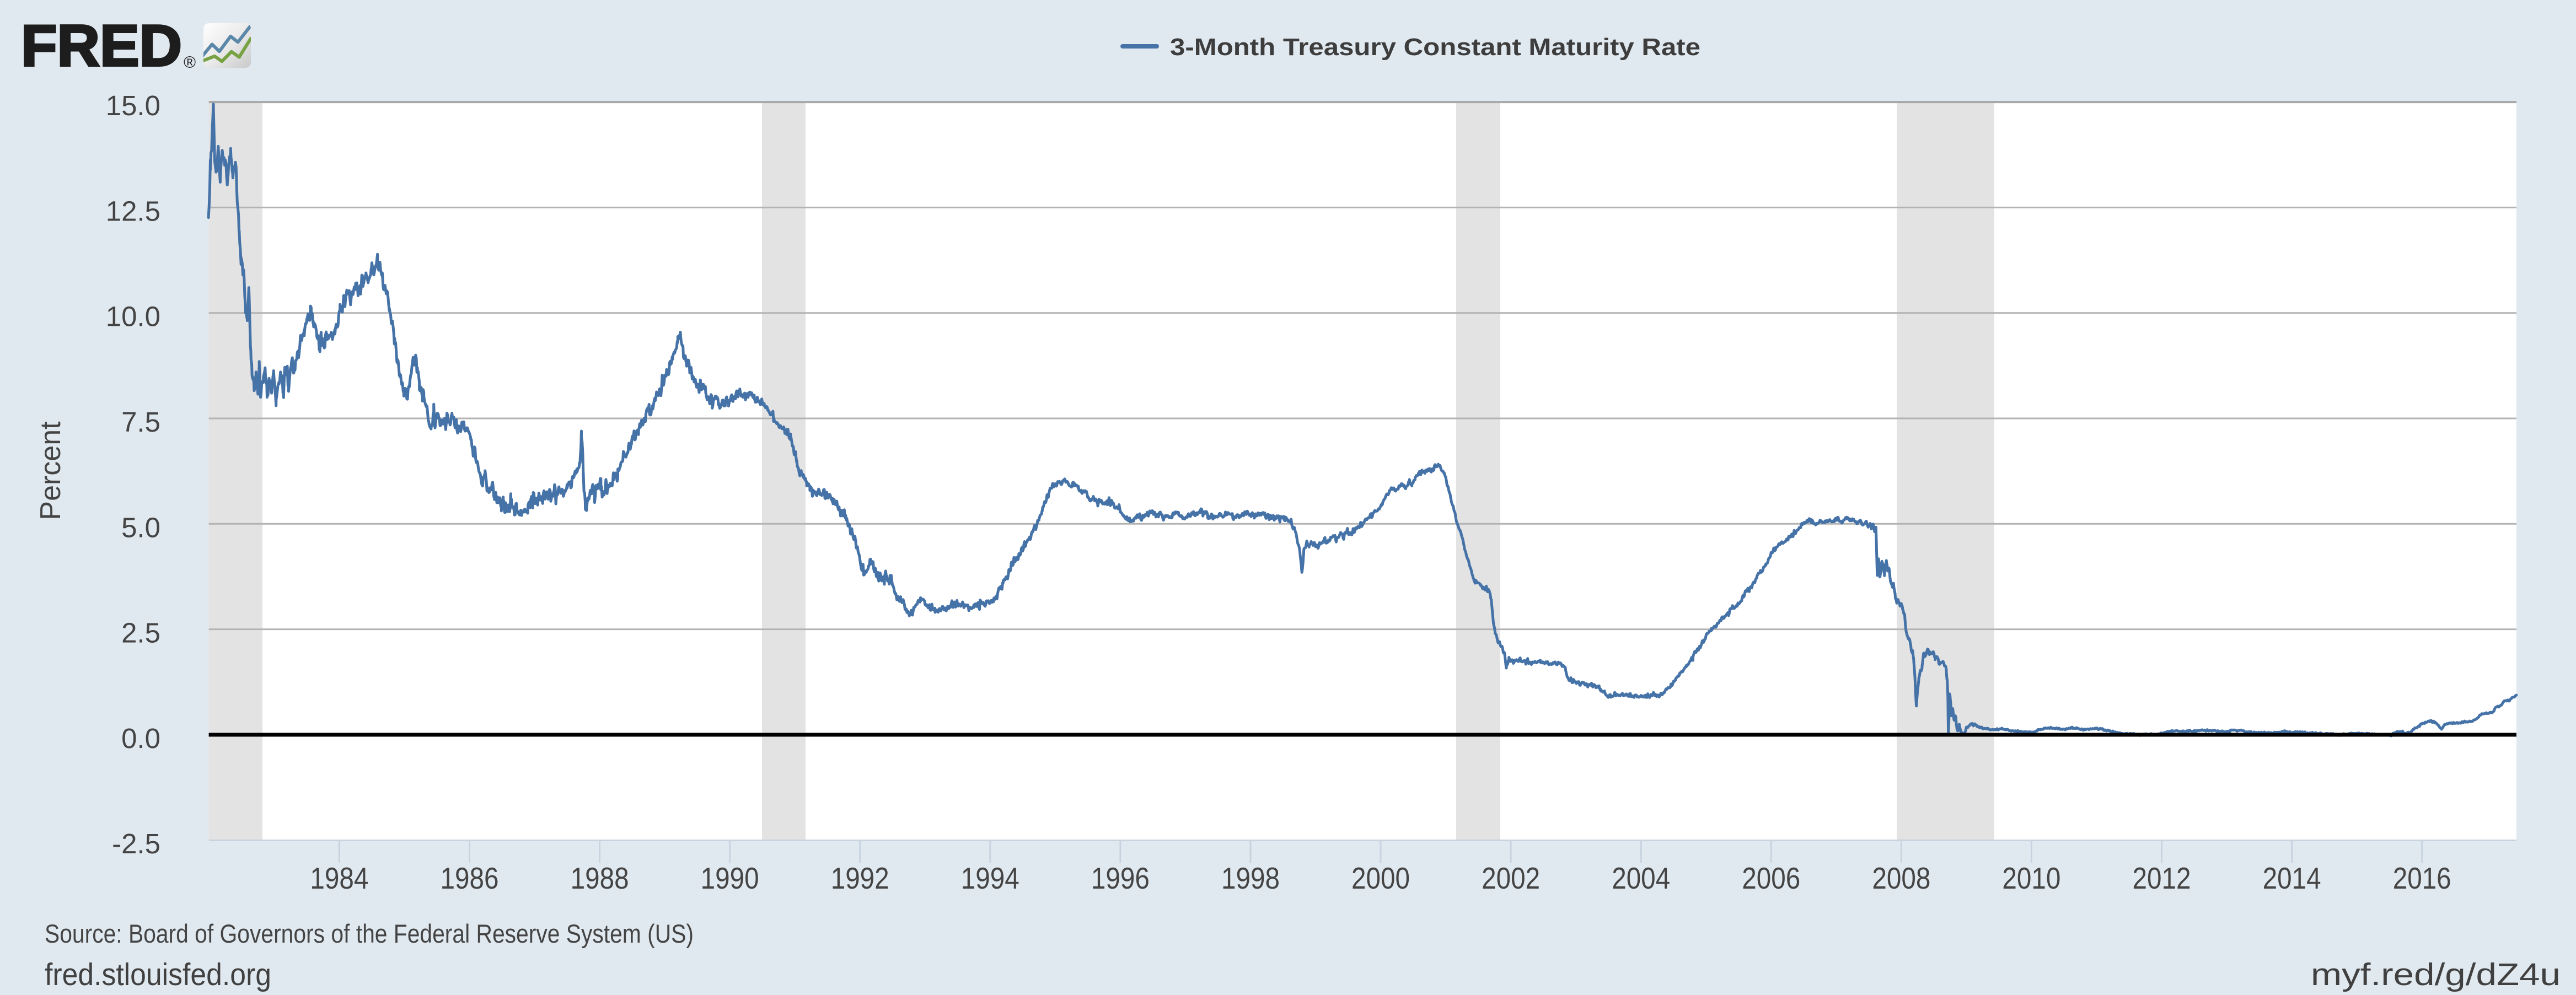  What do you see at coordinates (730, 878) in the screenshot?
I see `svg-text: 1990` at bounding box center [730, 878].